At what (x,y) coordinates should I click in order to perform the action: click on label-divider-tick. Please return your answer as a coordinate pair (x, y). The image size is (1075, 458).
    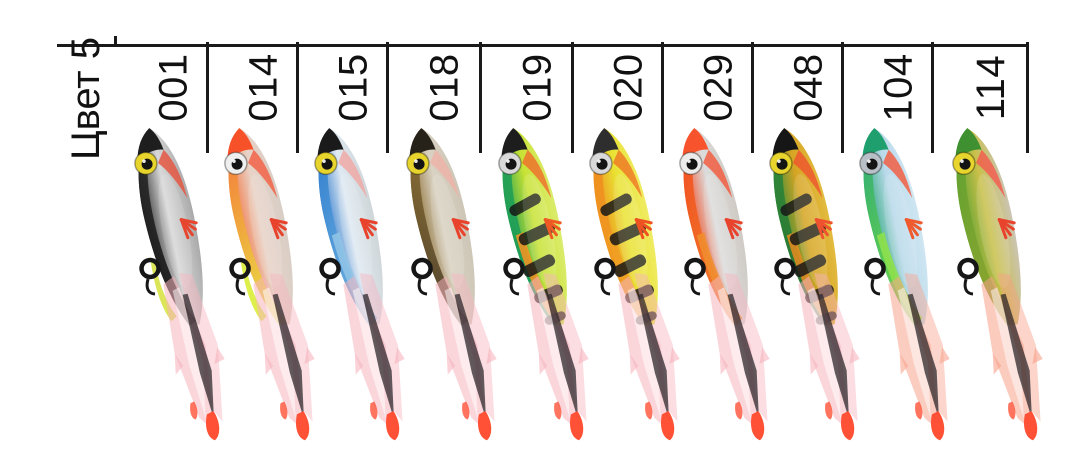
    Looking at the image, I should click on (115, 41).